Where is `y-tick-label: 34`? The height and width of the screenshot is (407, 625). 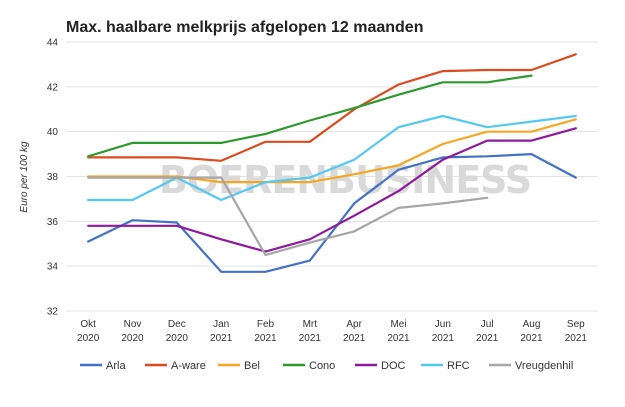
y-tick-label: 34 is located at coordinates (53, 267).